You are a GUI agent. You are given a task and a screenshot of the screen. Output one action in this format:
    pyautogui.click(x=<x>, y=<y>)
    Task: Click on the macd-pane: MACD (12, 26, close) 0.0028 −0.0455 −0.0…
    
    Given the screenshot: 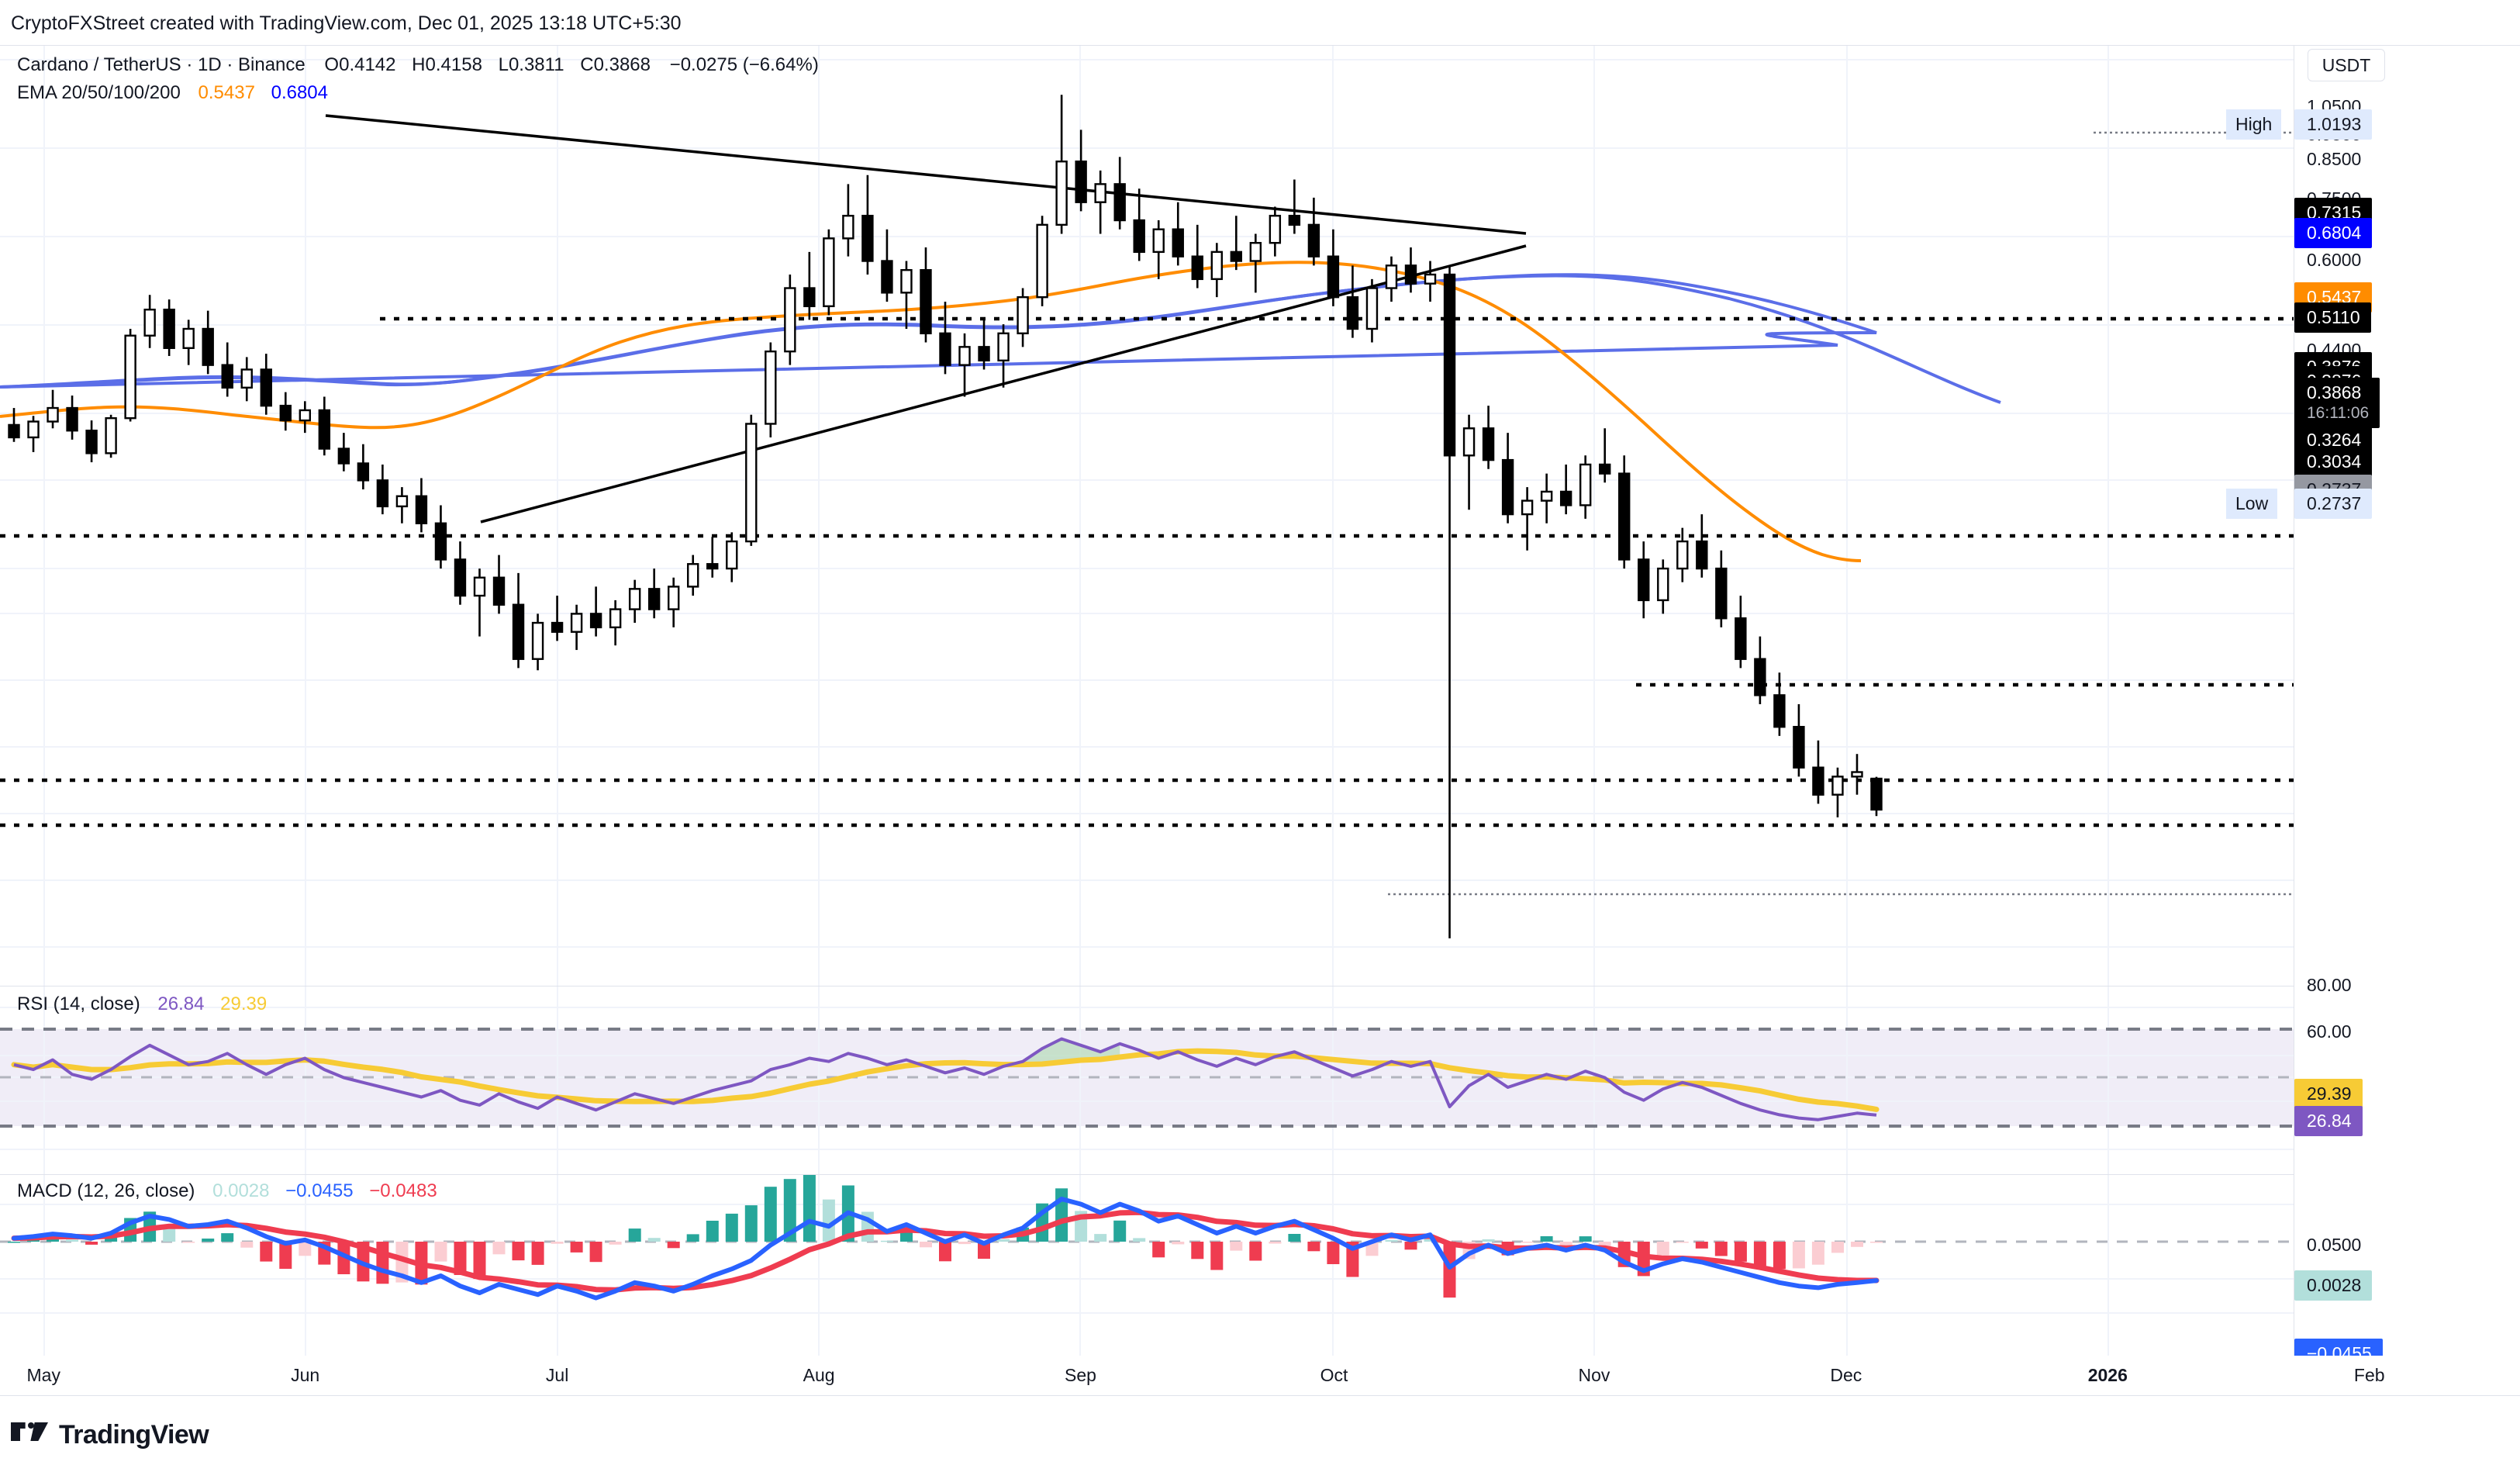 What is the action you would take?
    pyautogui.click(x=1147, y=1265)
    